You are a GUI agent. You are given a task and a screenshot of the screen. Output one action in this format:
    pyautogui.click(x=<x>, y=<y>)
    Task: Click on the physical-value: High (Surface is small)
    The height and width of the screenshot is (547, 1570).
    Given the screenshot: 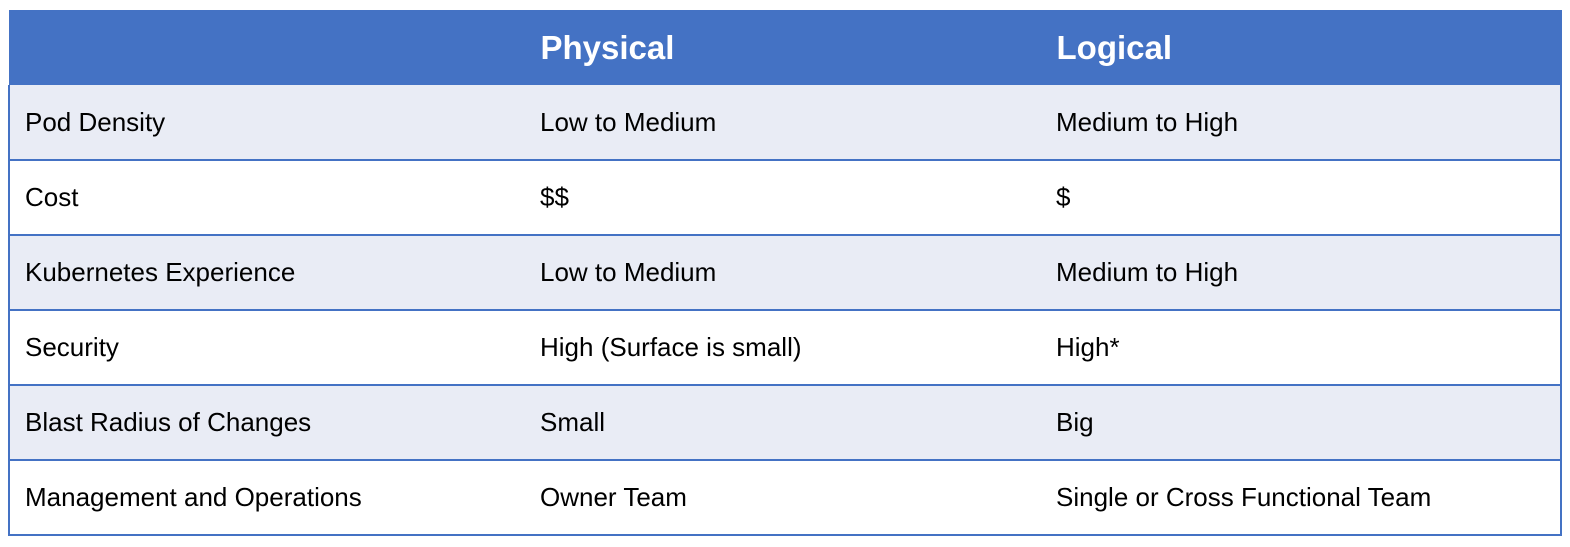 What is the action you would take?
    pyautogui.click(x=783, y=348)
    